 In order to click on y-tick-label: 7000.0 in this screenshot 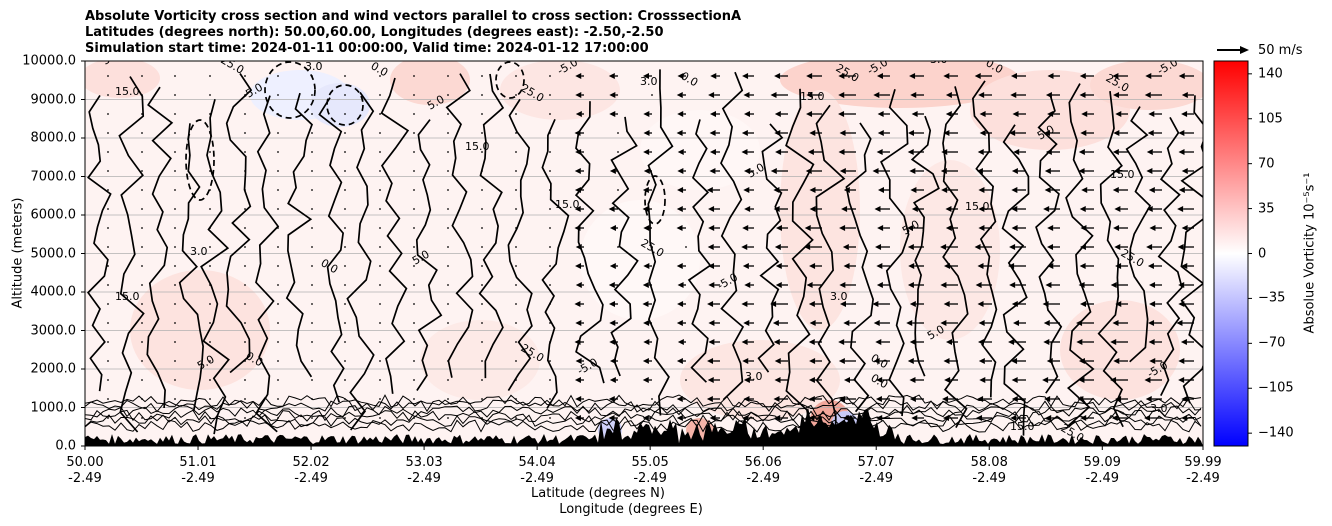, I will do `click(53, 176)`.